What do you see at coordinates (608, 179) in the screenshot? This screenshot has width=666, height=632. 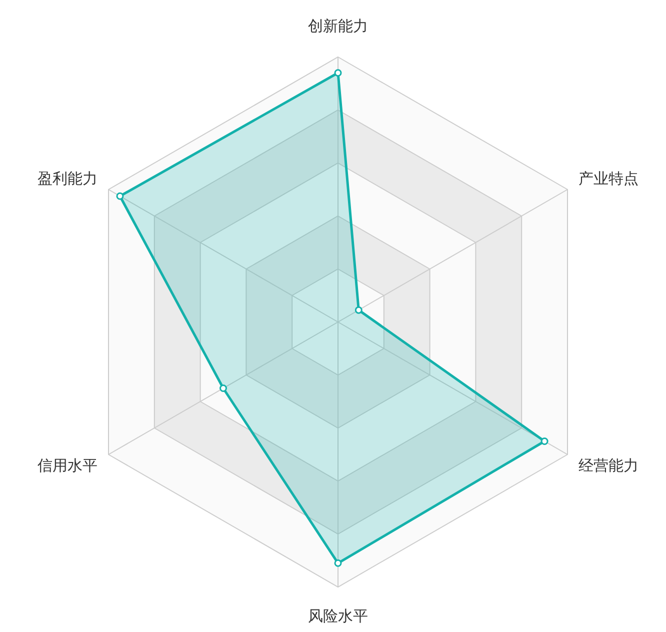 I see `spoke-label: 产业特点` at bounding box center [608, 179].